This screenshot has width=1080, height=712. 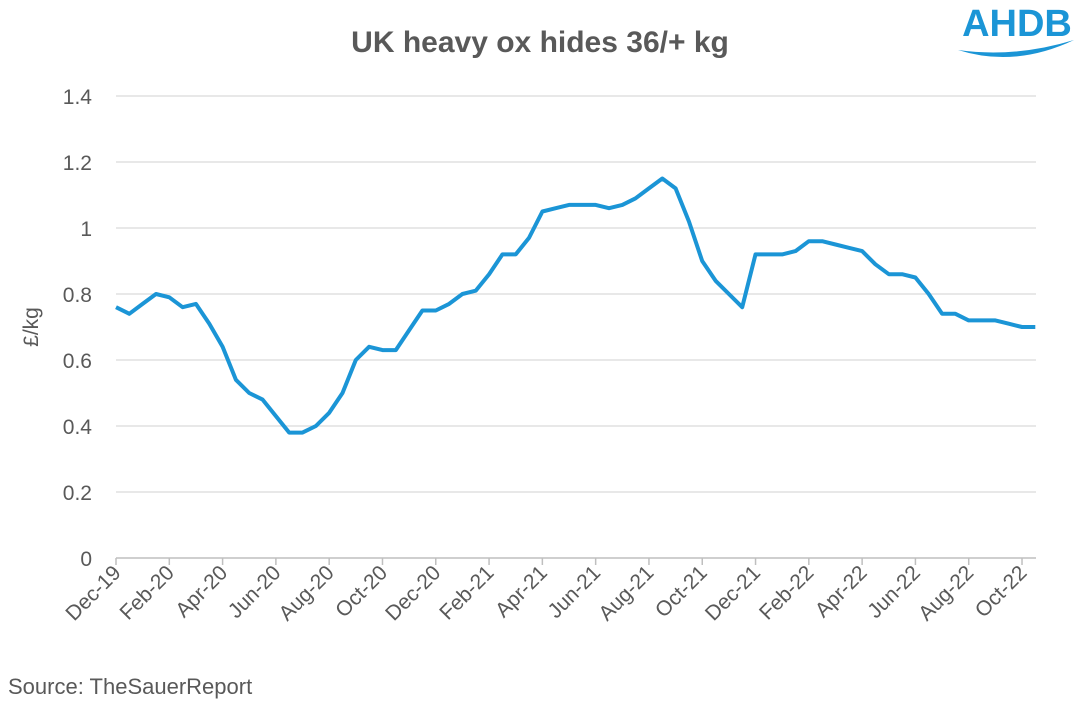 I want to click on y-tick-label: 0.2, so click(x=77, y=493).